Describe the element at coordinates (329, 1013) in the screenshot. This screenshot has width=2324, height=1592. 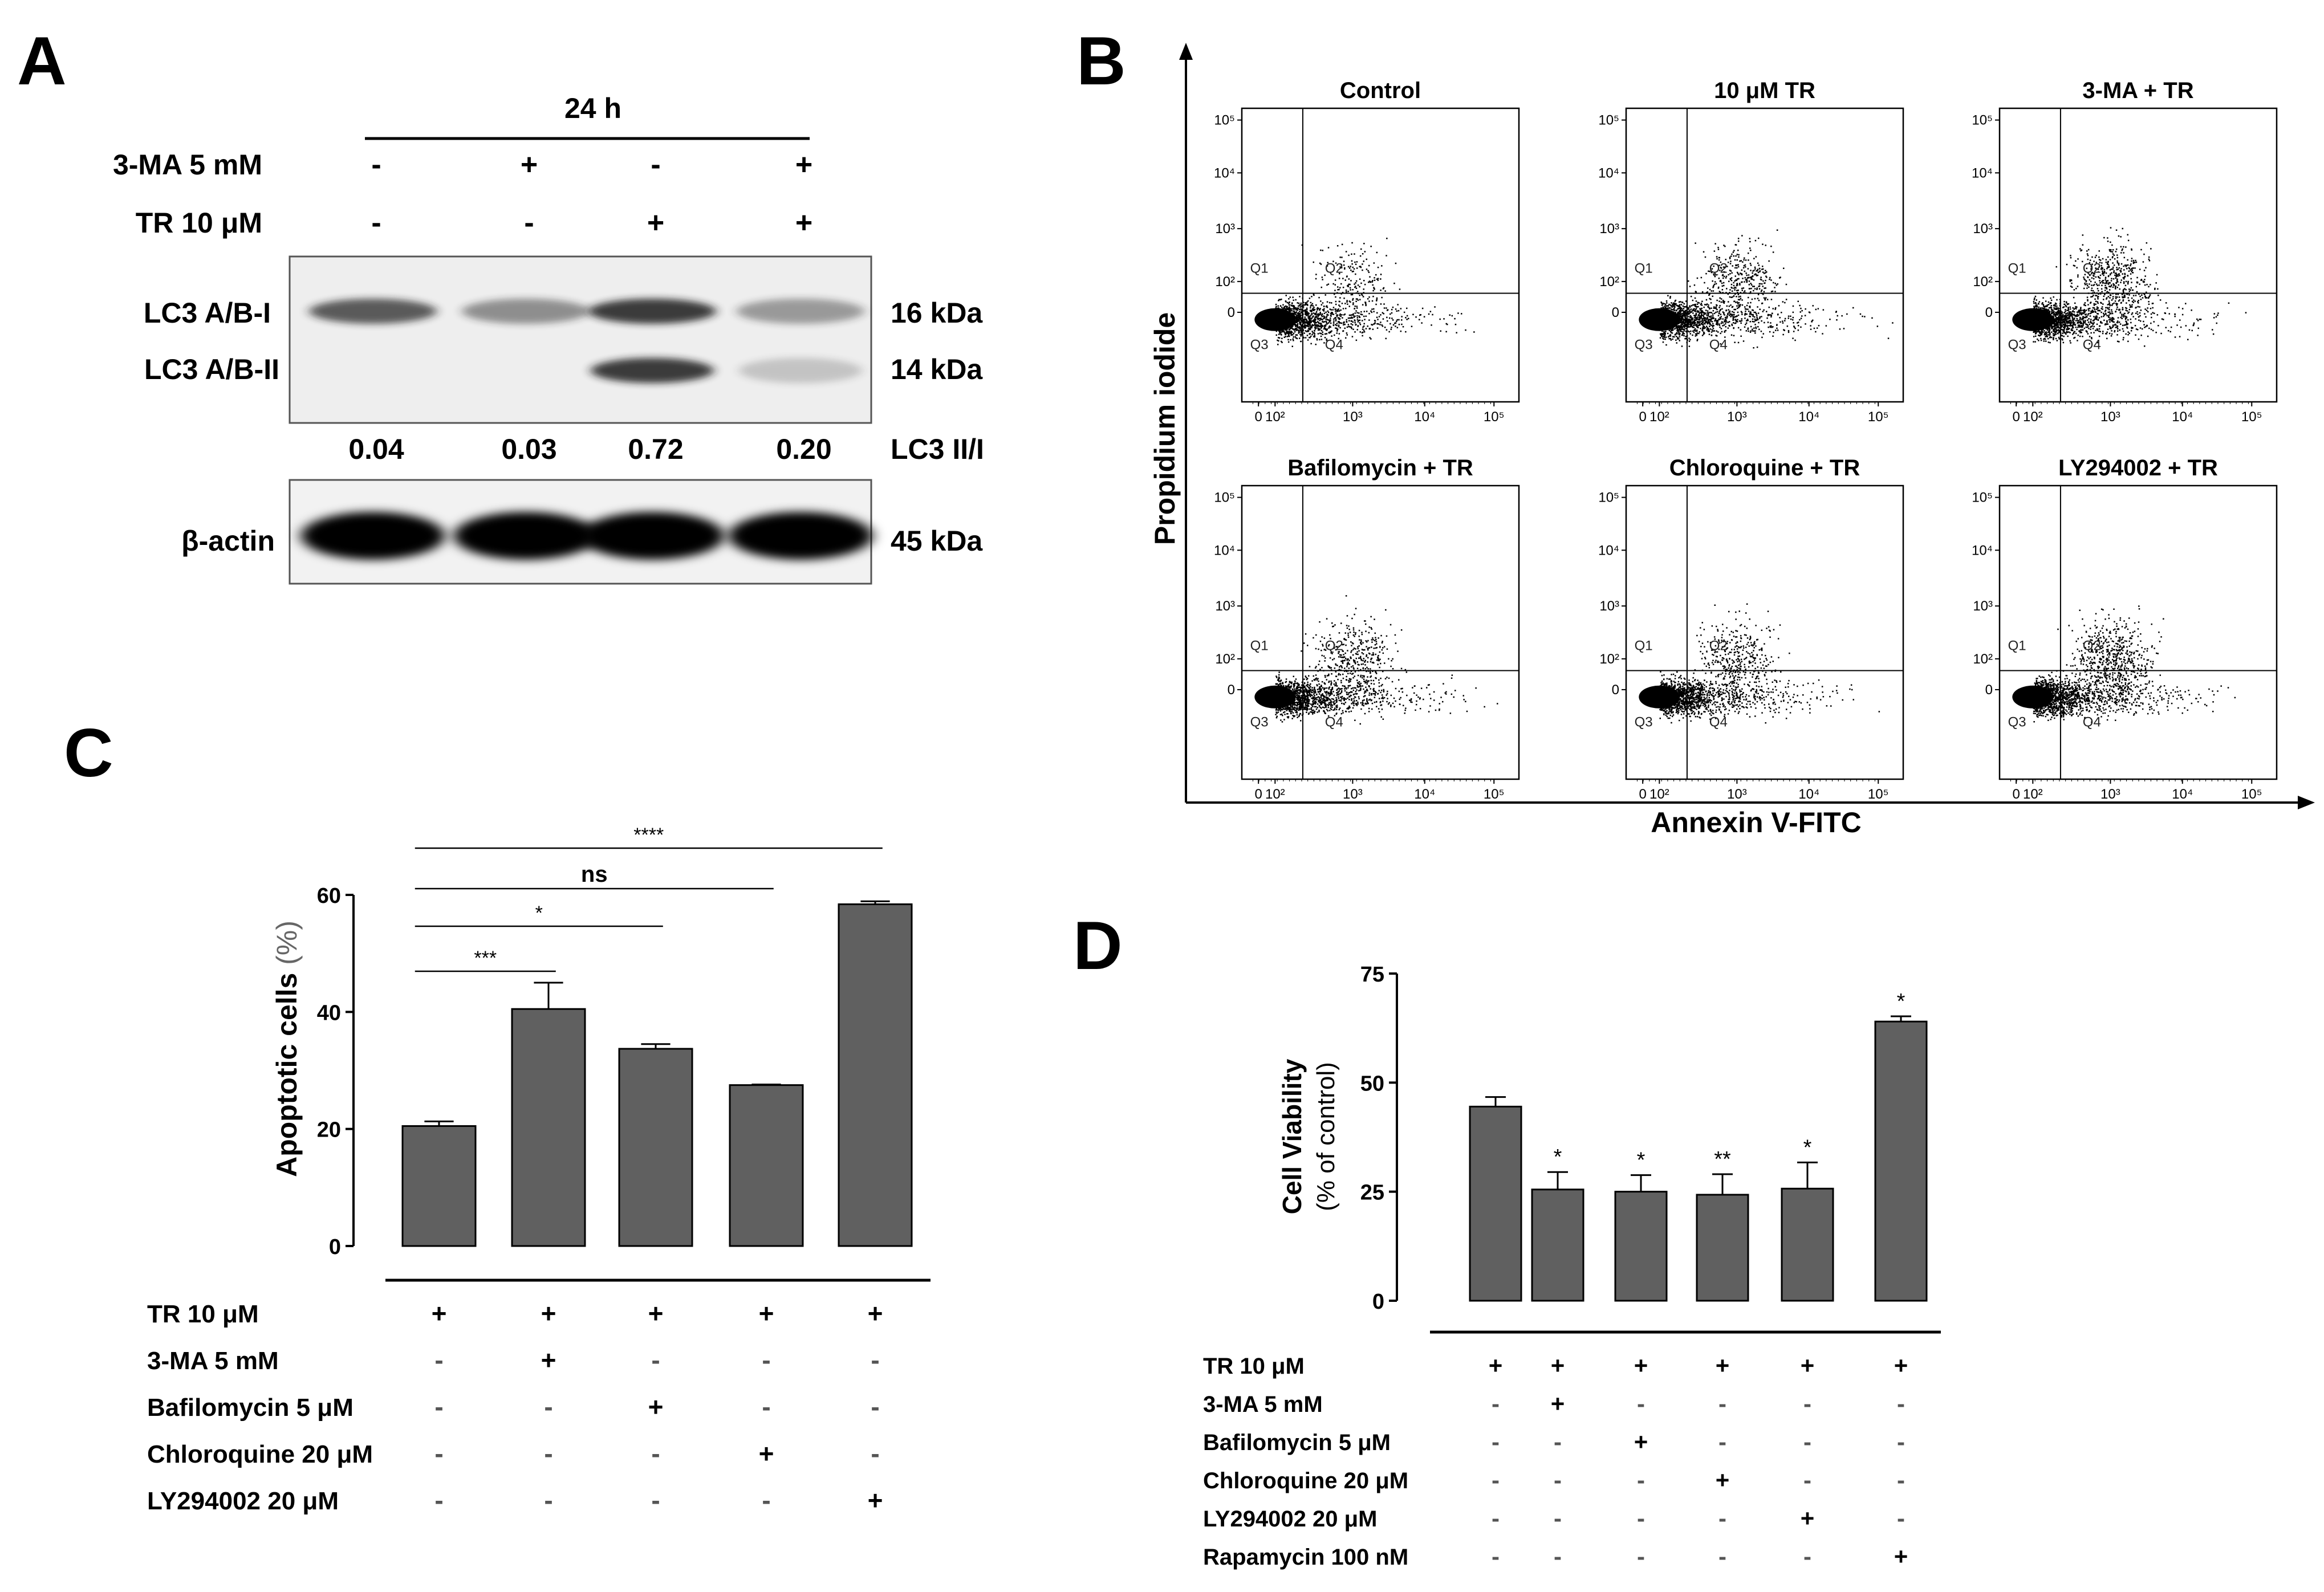
I see `y-tick-label: 40` at that location.